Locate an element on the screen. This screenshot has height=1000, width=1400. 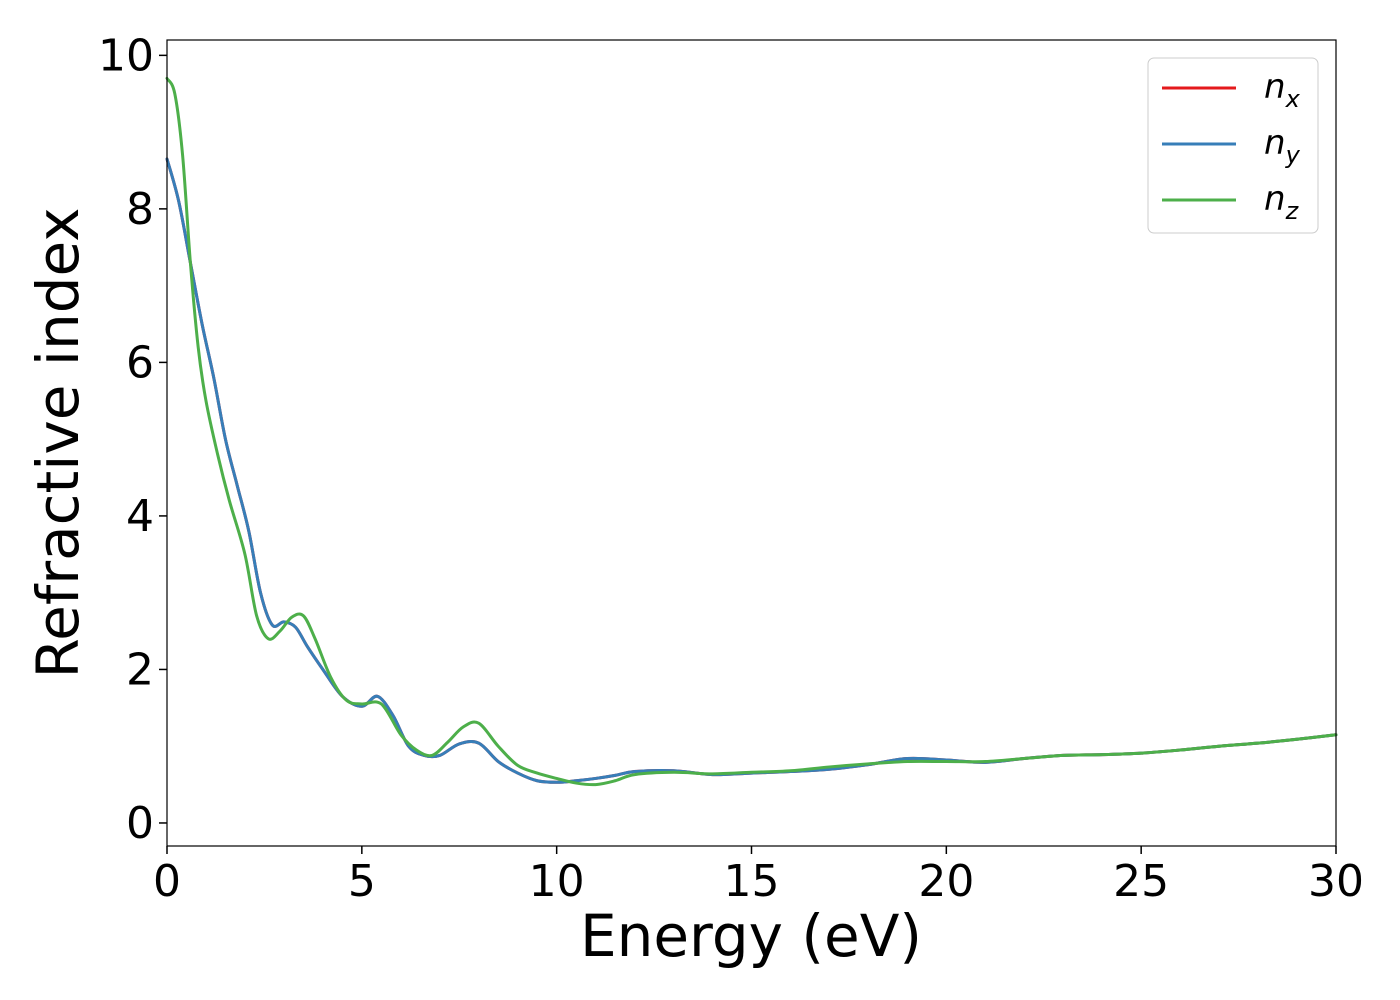
y-axis: 0 2 4 6 8 10 is located at coordinates (132, 439).